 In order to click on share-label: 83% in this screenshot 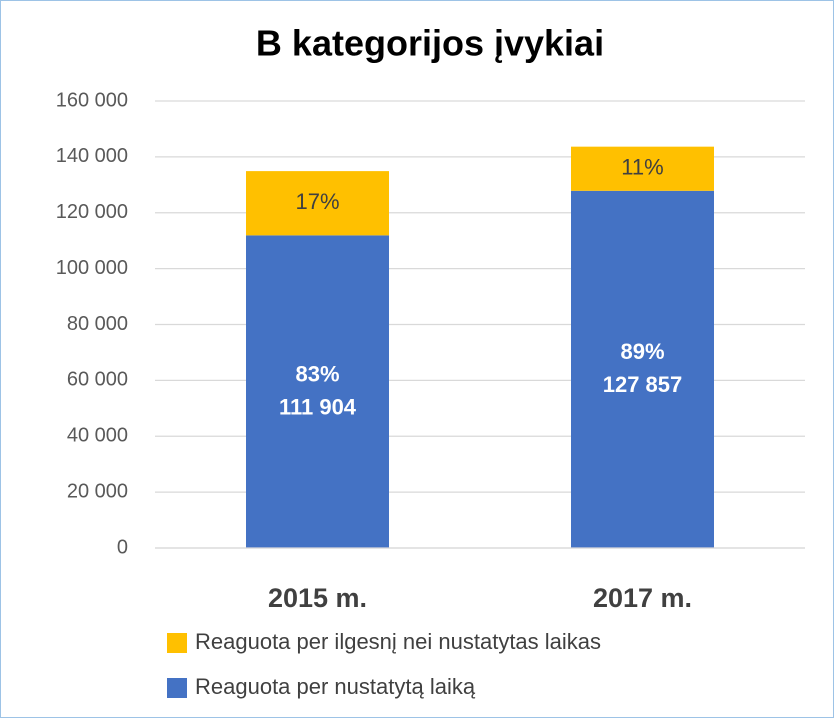, I will do `click(317, 373)`.